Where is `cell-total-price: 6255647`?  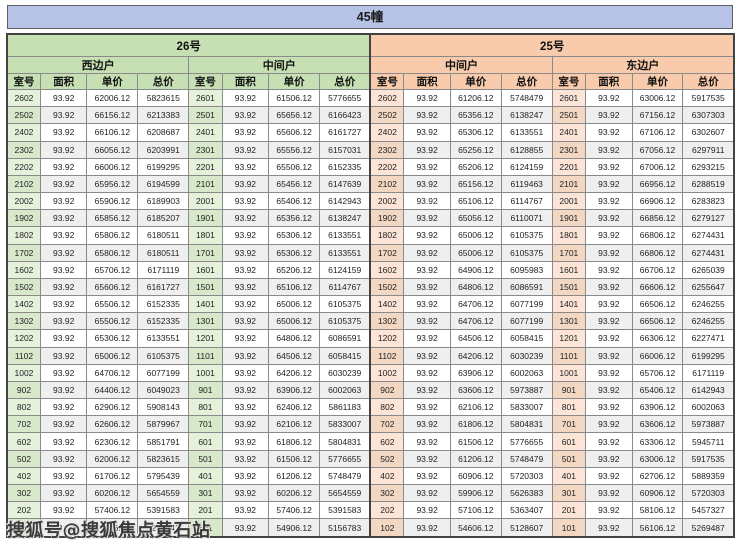
cell-total-price: 6255647 is located at coordinates (708, 287).